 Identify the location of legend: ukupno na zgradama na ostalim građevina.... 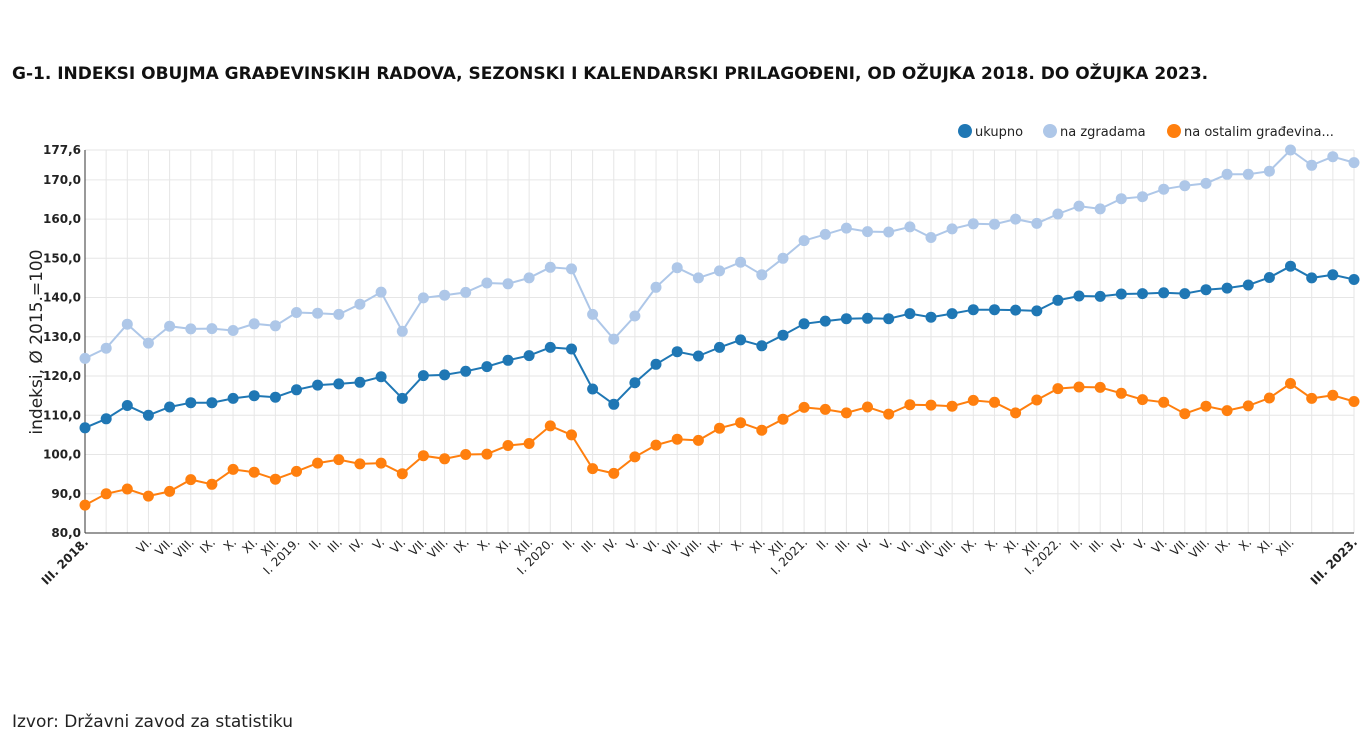
(1146, 132).